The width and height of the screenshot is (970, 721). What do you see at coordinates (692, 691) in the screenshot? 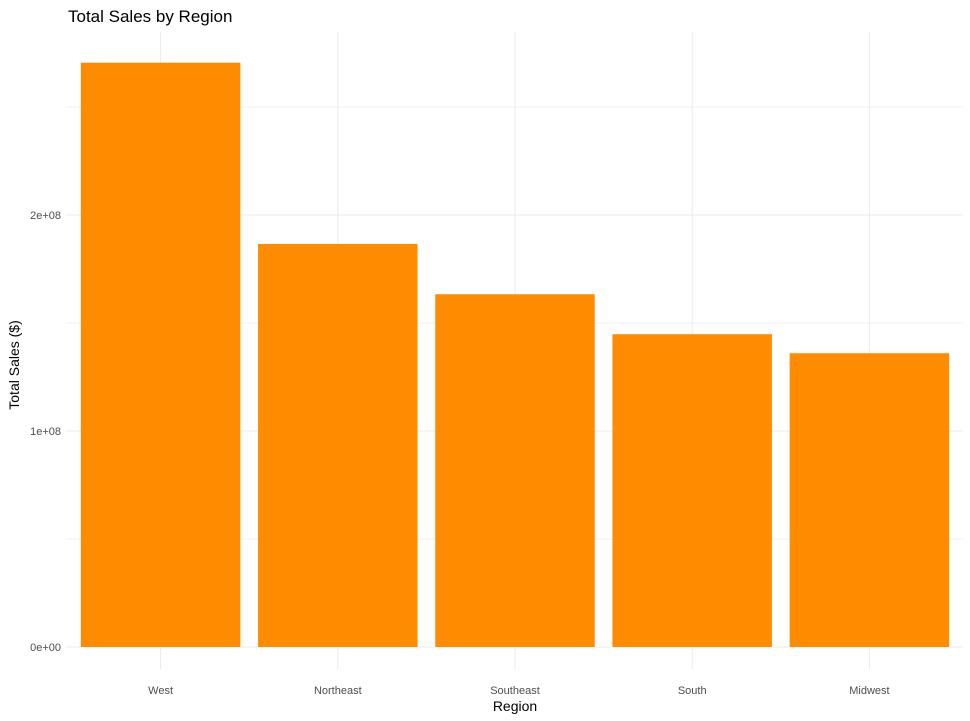
I see `x-tick-label: South` at bounding box center [692, 691].